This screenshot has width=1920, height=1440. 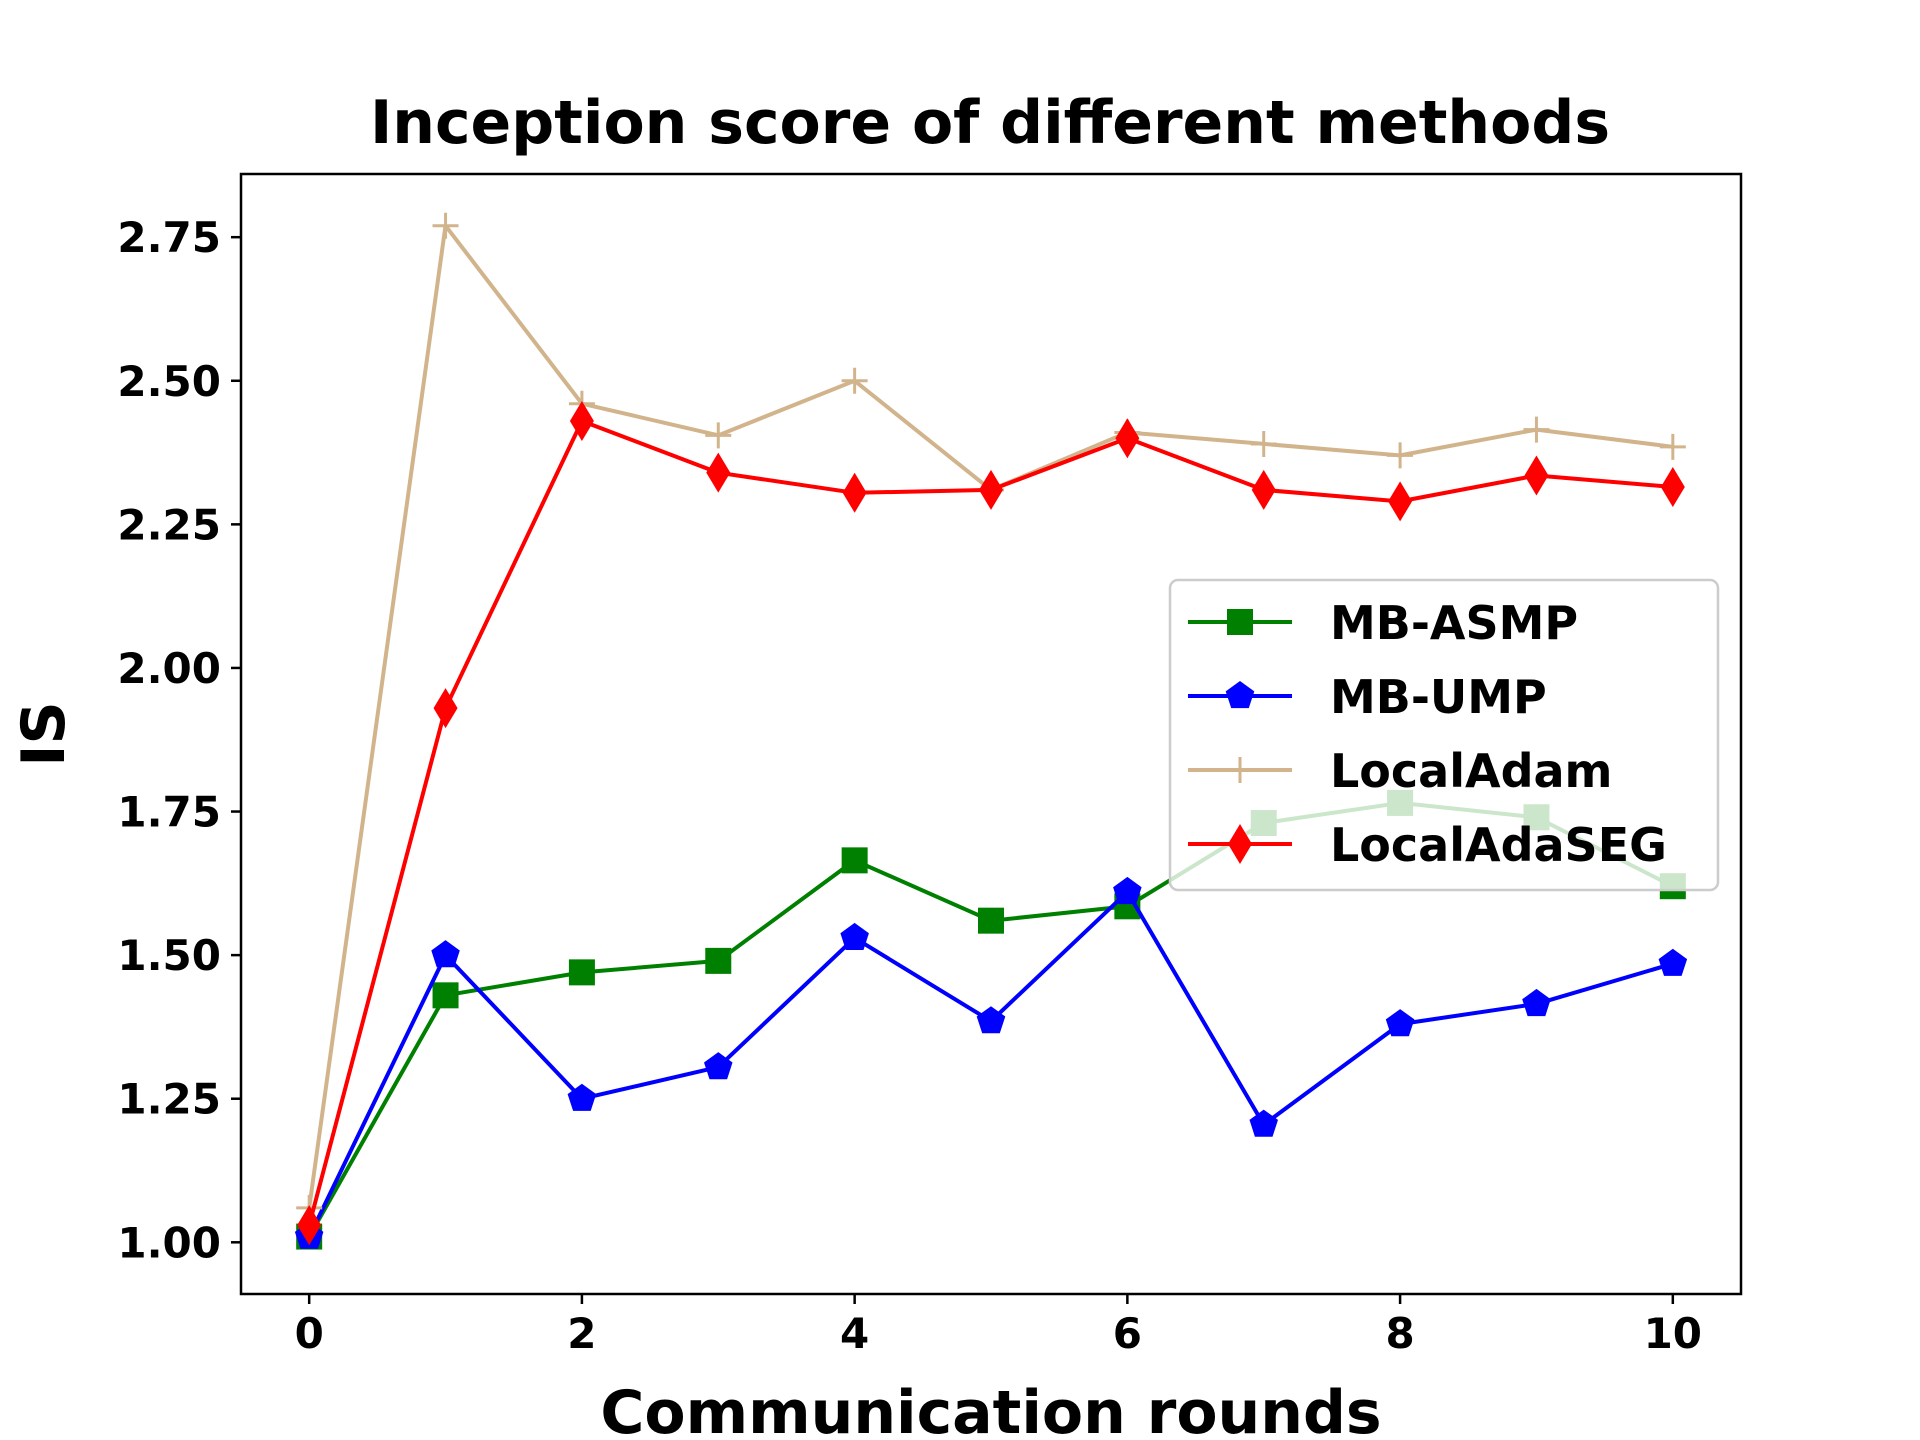 What do you see at coordinates (1399, 1333) in the screenshot?
I see `x-tick-label: 8` at bounding box center [1399, 1333].